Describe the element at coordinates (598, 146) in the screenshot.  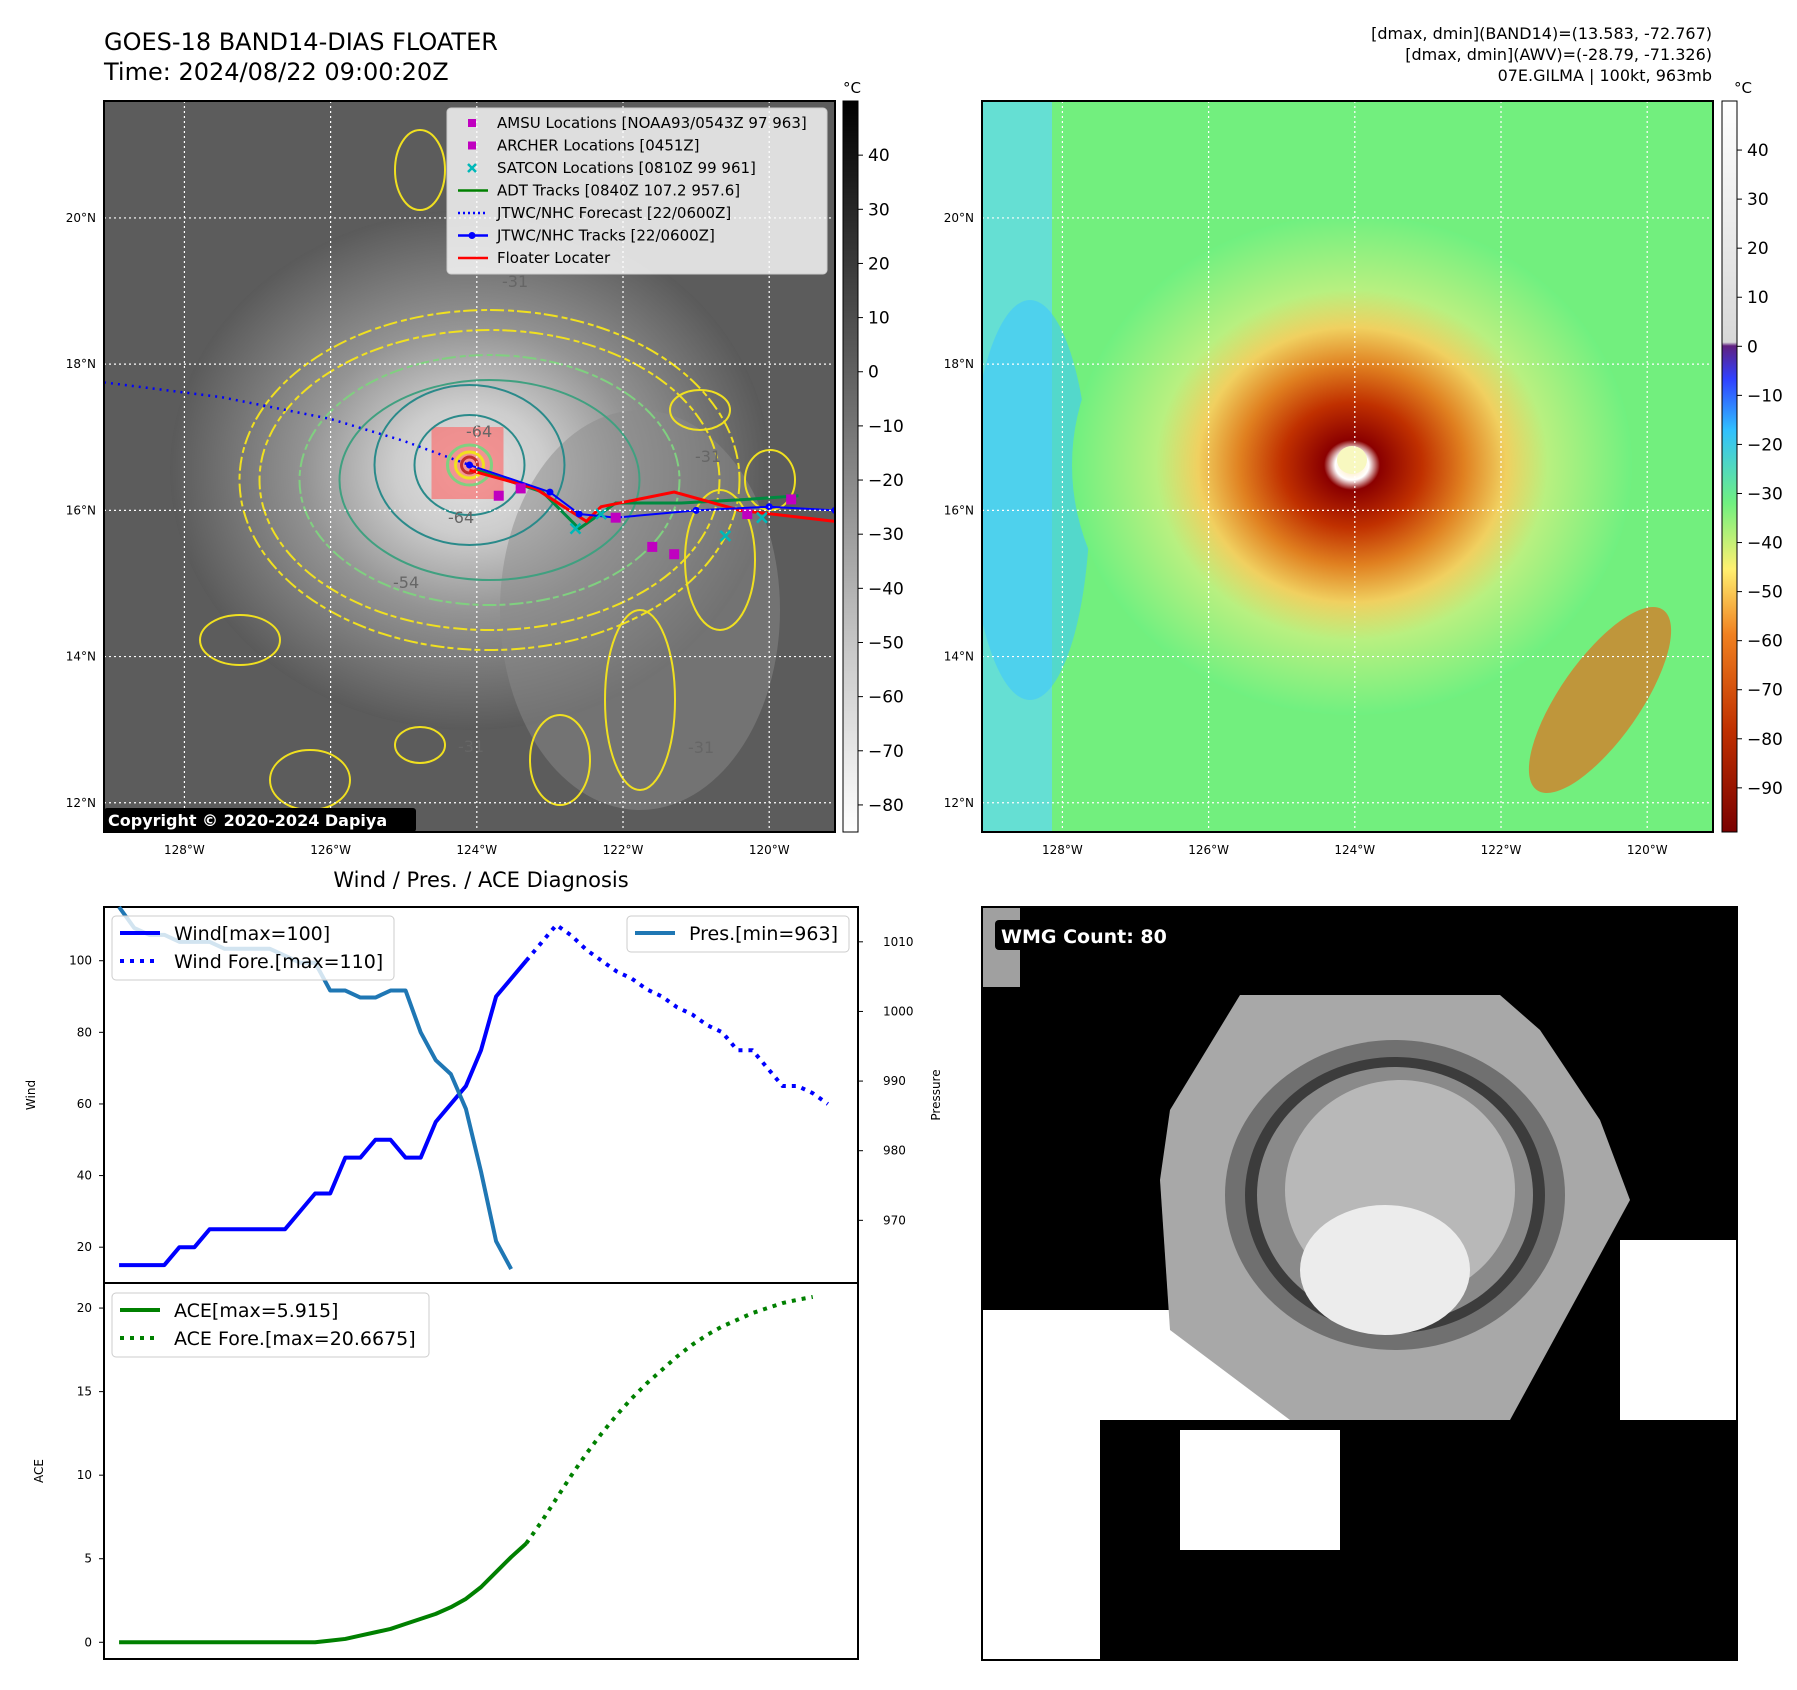
I see `legend-label: ARCHER Locations [0451Z]` at that location.